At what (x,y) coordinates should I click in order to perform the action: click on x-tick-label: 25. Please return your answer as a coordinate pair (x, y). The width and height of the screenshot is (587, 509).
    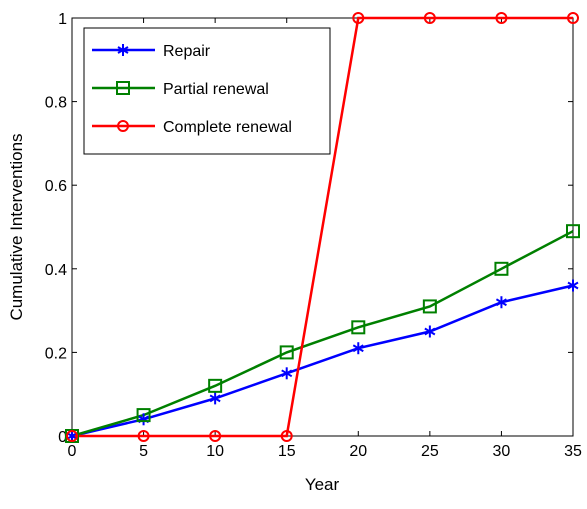
    Looking at the image, I should click on (430, 451).